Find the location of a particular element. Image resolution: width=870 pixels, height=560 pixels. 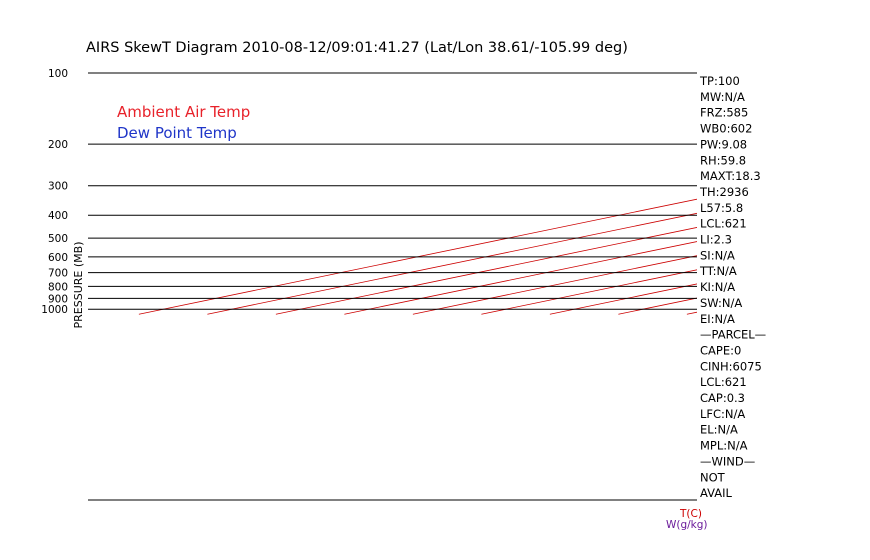

index-readout: L57:5.8 is located at coordinates (721, 208).